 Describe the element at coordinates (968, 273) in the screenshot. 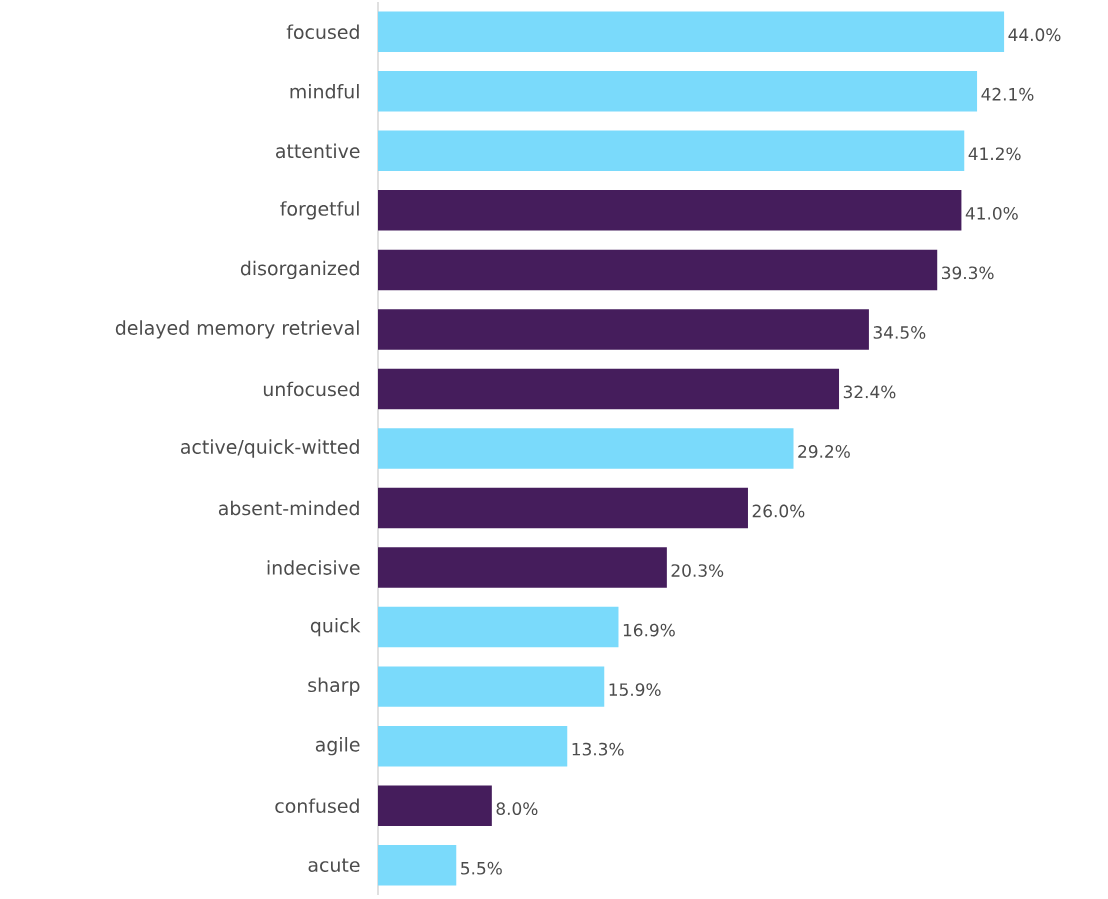

I see `data-label: 39.3%` at that location.